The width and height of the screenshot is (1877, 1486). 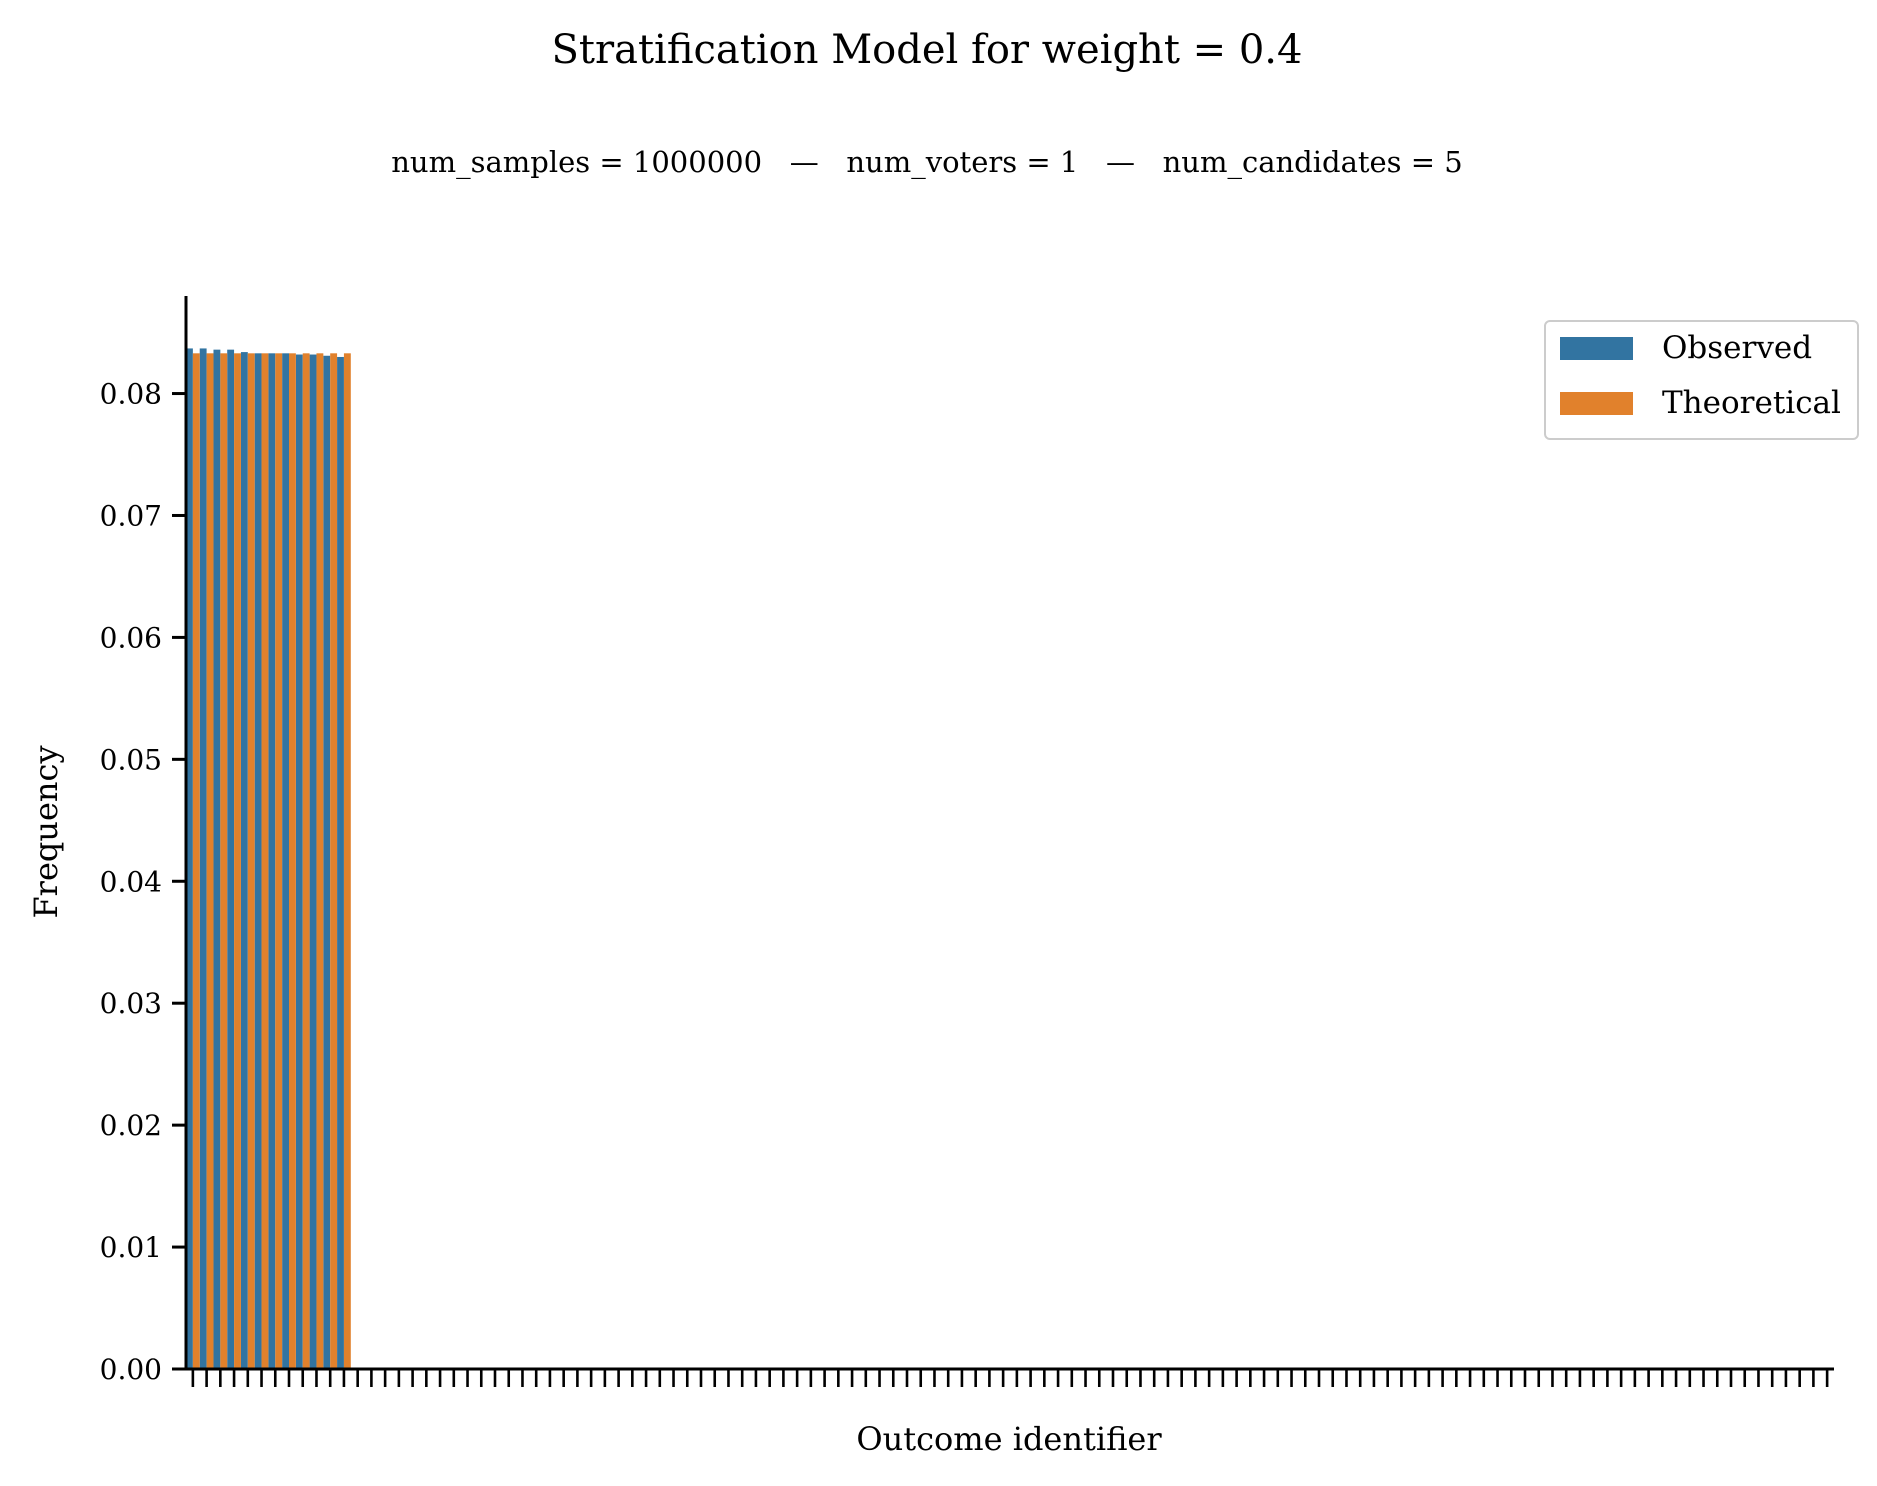 What do you see at coordinates (131, 1125) in the screenshot?
I see `y-tick-label: 0.02` at bounding box center [131, 1125].